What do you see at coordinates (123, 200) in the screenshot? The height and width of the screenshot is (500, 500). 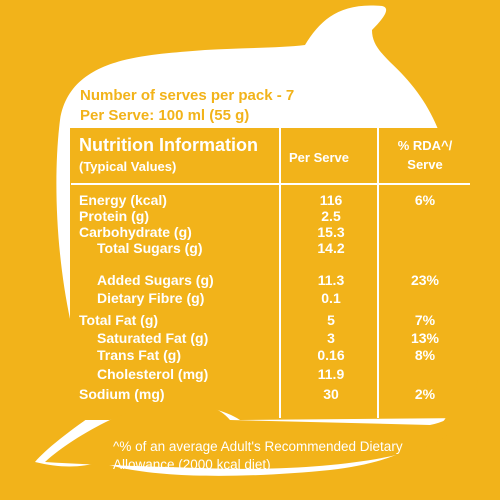 I see `nutrient-name: Energy (kcal)` at bounding box center [123, 200].